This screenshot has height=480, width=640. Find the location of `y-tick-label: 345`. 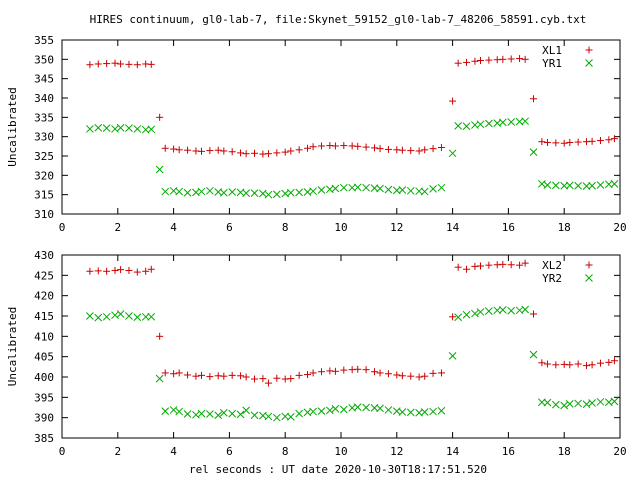

y-tick-label: 345 is located at coordinates (44, 79).